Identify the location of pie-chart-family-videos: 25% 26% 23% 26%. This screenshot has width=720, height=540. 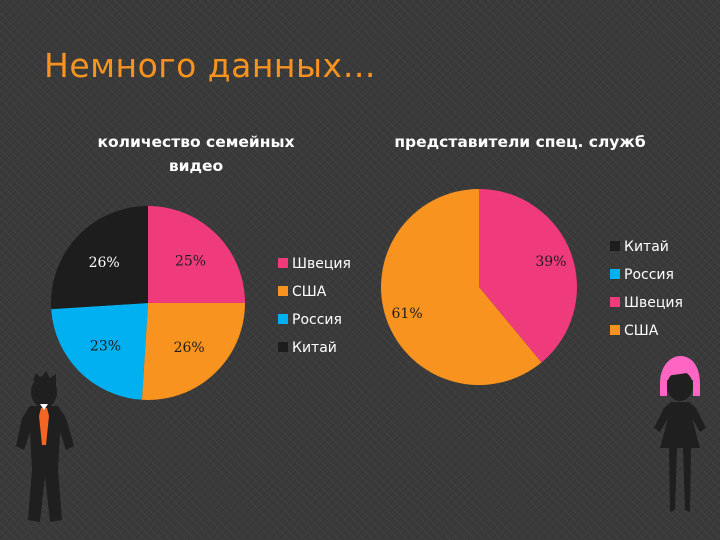
(147, 303).